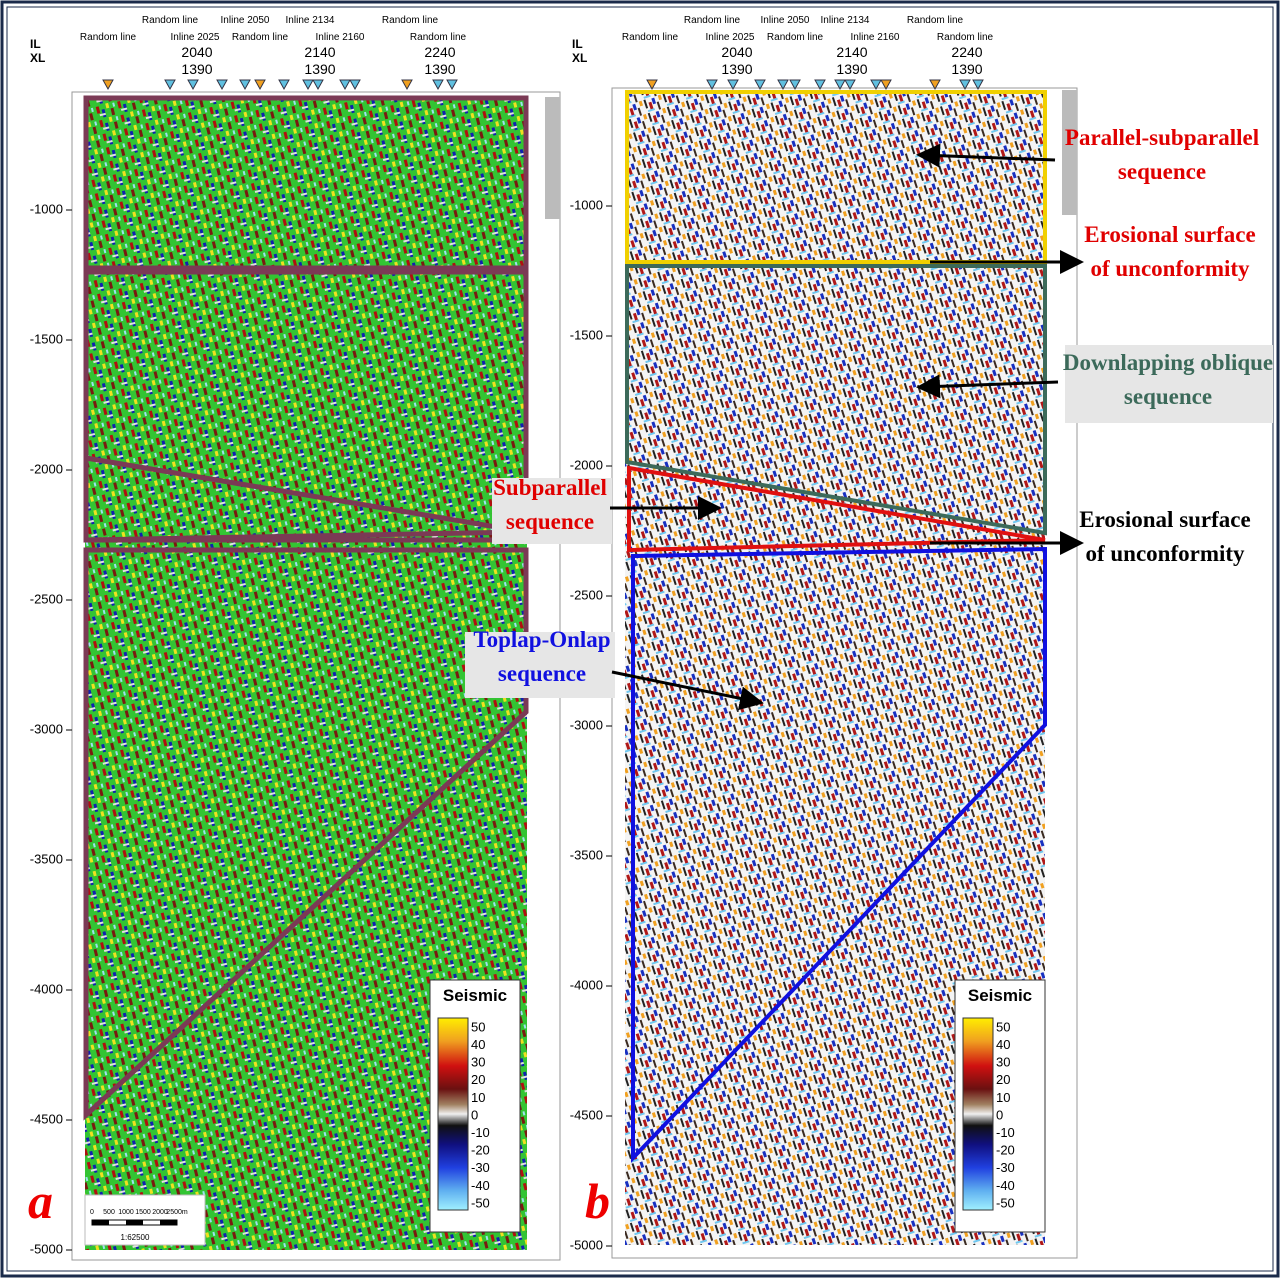 The height and width of the screenshot is (1278, 1280). What do you see at coordinates (439, 52) in the screenshot?
I see `inline-number: 2240` at bounding box center [439, 52].